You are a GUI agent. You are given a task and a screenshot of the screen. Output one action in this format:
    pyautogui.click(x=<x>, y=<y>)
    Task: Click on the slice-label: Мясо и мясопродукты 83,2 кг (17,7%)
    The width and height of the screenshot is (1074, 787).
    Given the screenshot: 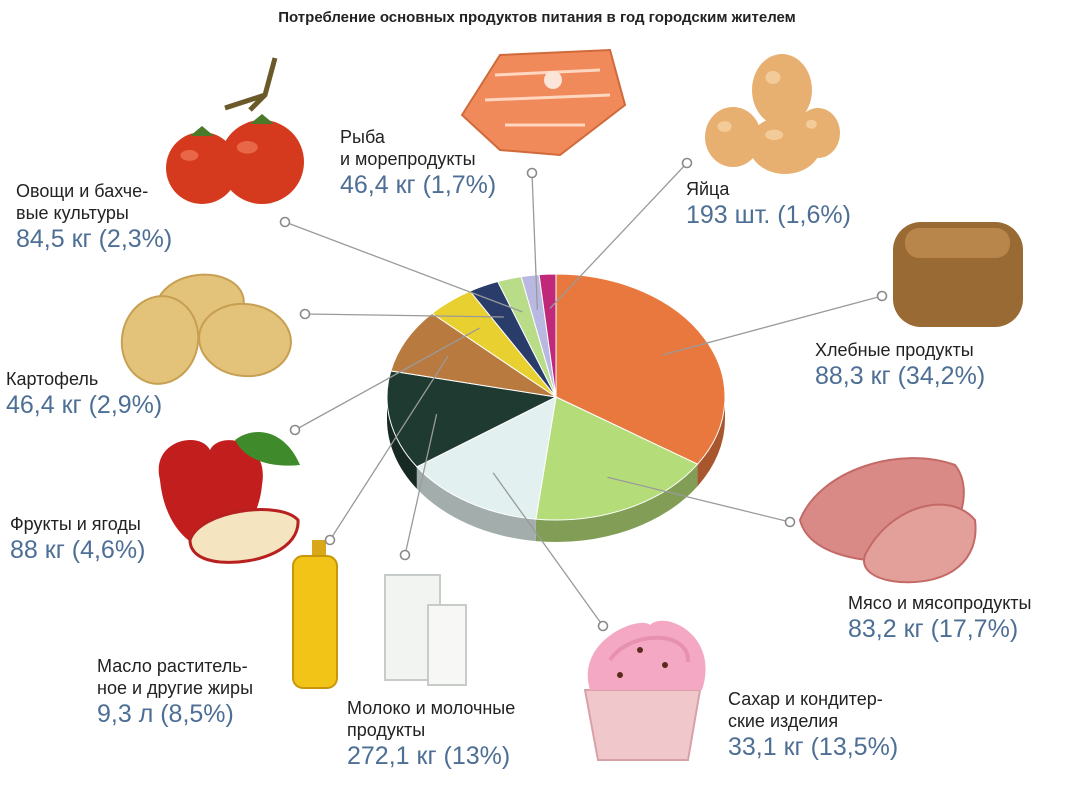 What is the action you would take?
    pyautogui.click(x=939, y=618)
    